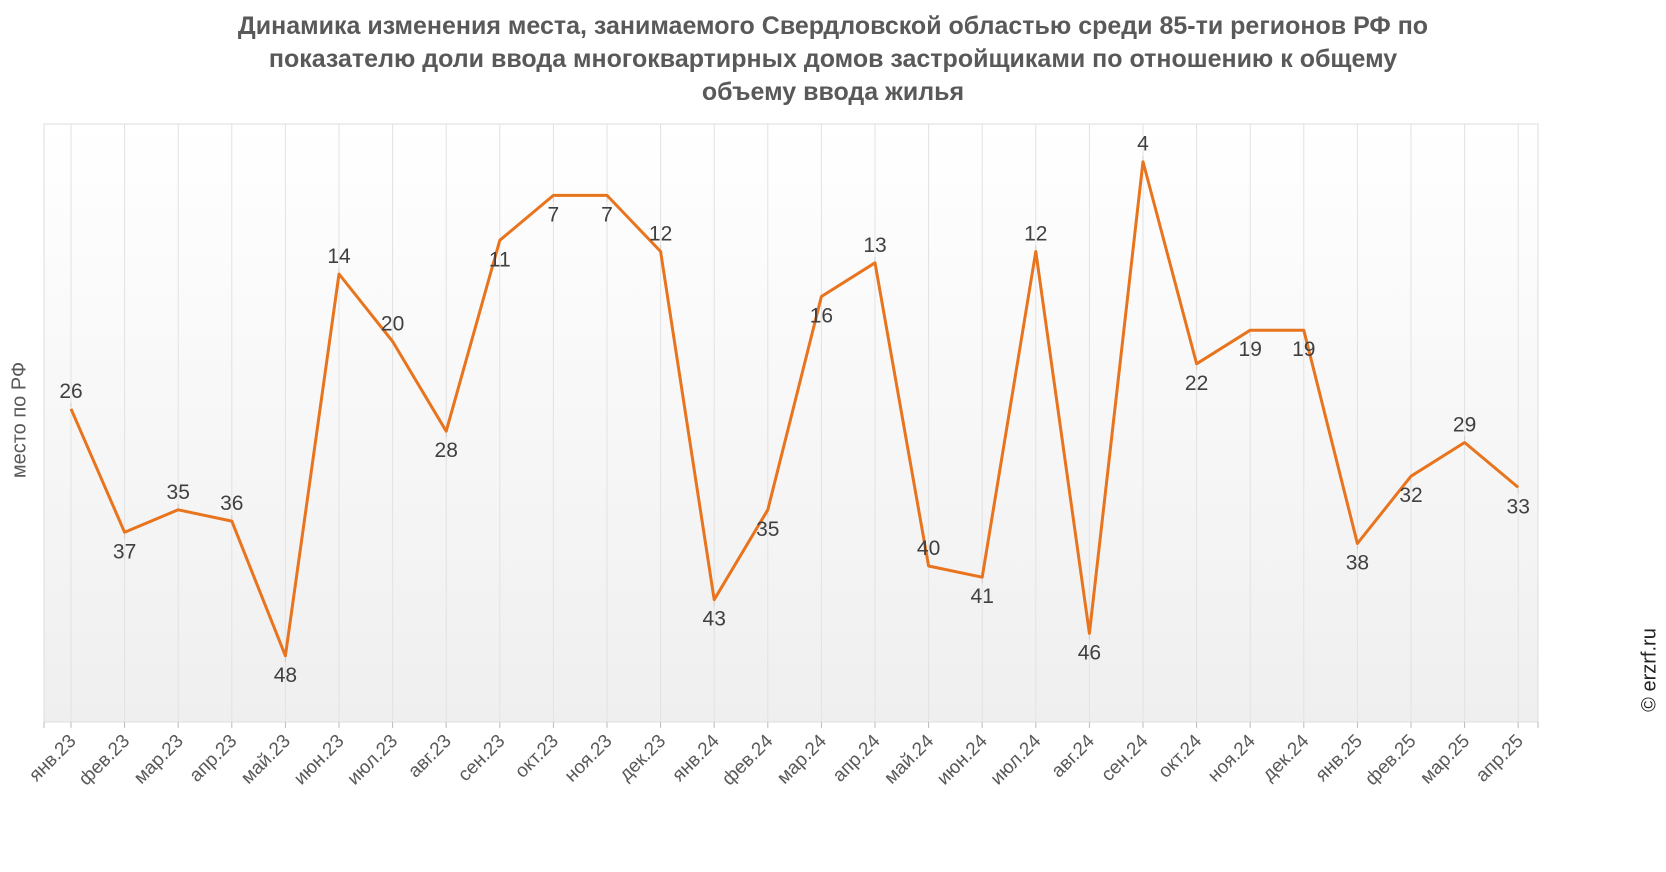 The image size is (1666, 872). What do you see at coordinates (1232, 758) in the screenshot?
I see `x-tick-label: ноя.24` at bounding box center [1232, 758].